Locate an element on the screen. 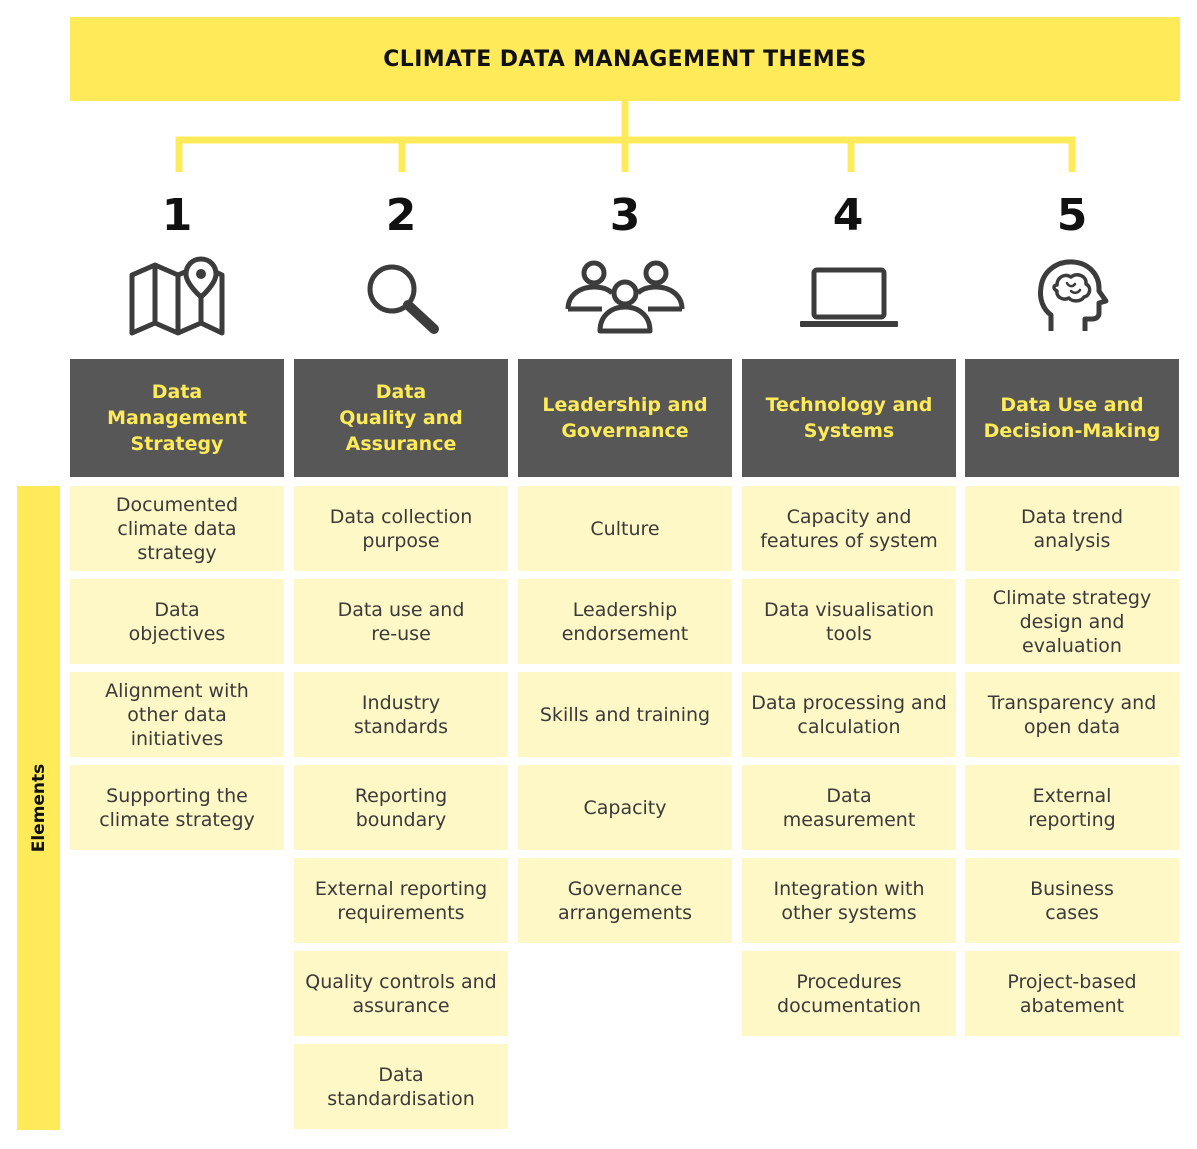 This screenshot has width=1197, height=1149. element-cell: Alignment with other data initiatives is located at coordinates (177, 714).